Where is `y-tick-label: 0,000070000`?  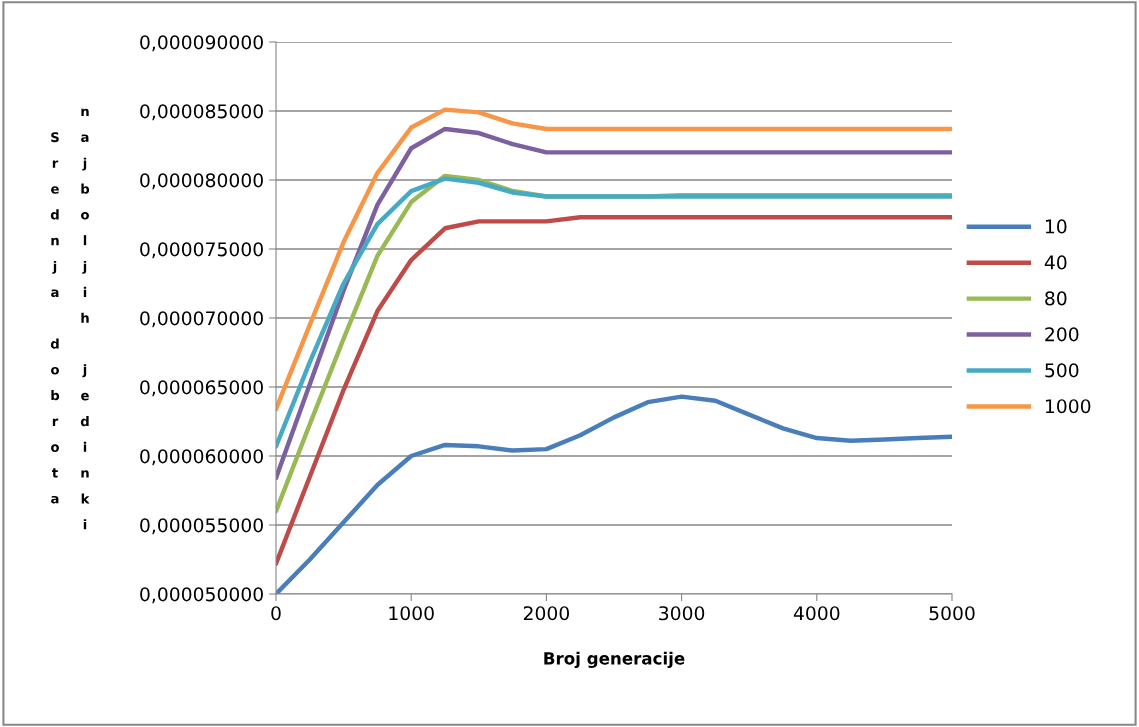
y-tick-label: 0,000070000 is located at coordinates (201, 319).